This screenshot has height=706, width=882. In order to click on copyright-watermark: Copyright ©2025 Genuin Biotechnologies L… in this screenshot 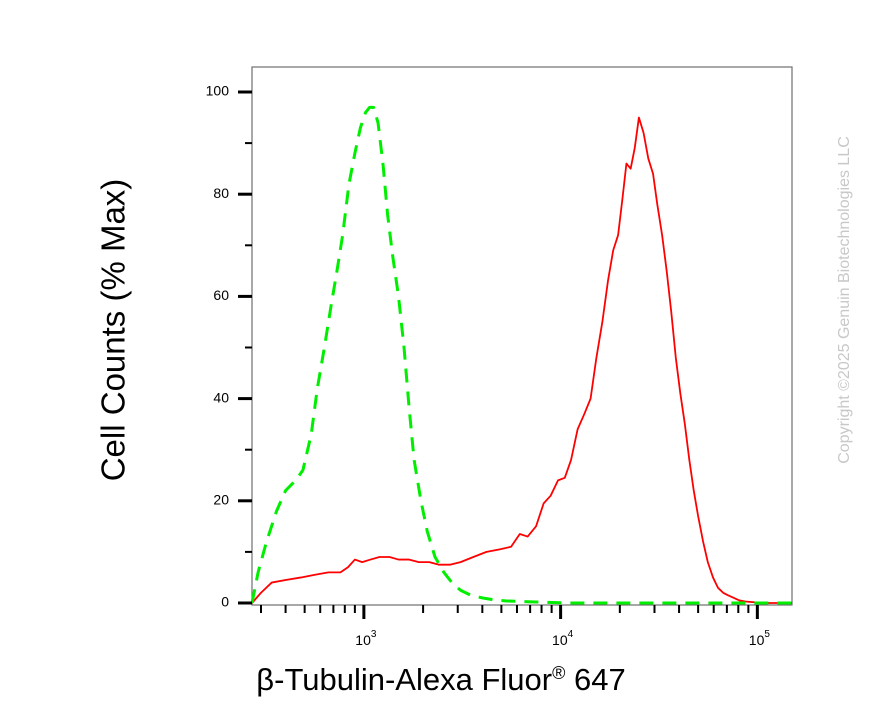, I will do `click(844, 300)`.